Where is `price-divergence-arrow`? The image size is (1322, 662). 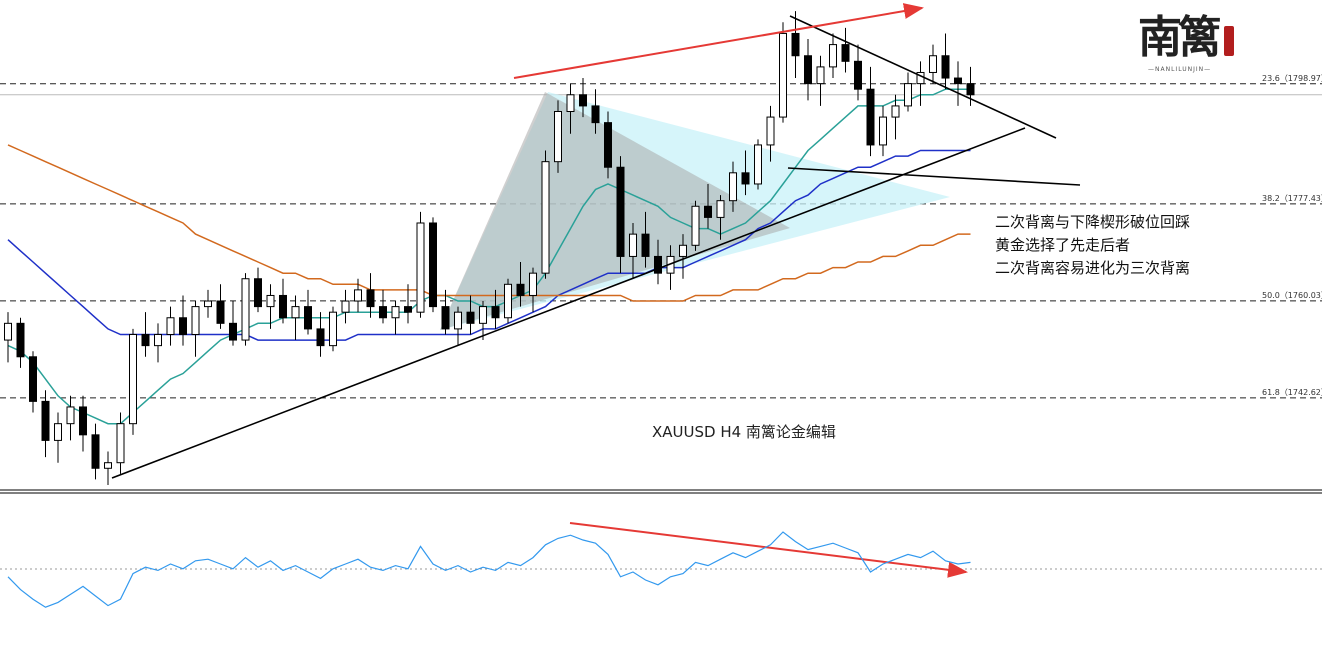
price-divergence-arrow is located at coordinates (718, 41).